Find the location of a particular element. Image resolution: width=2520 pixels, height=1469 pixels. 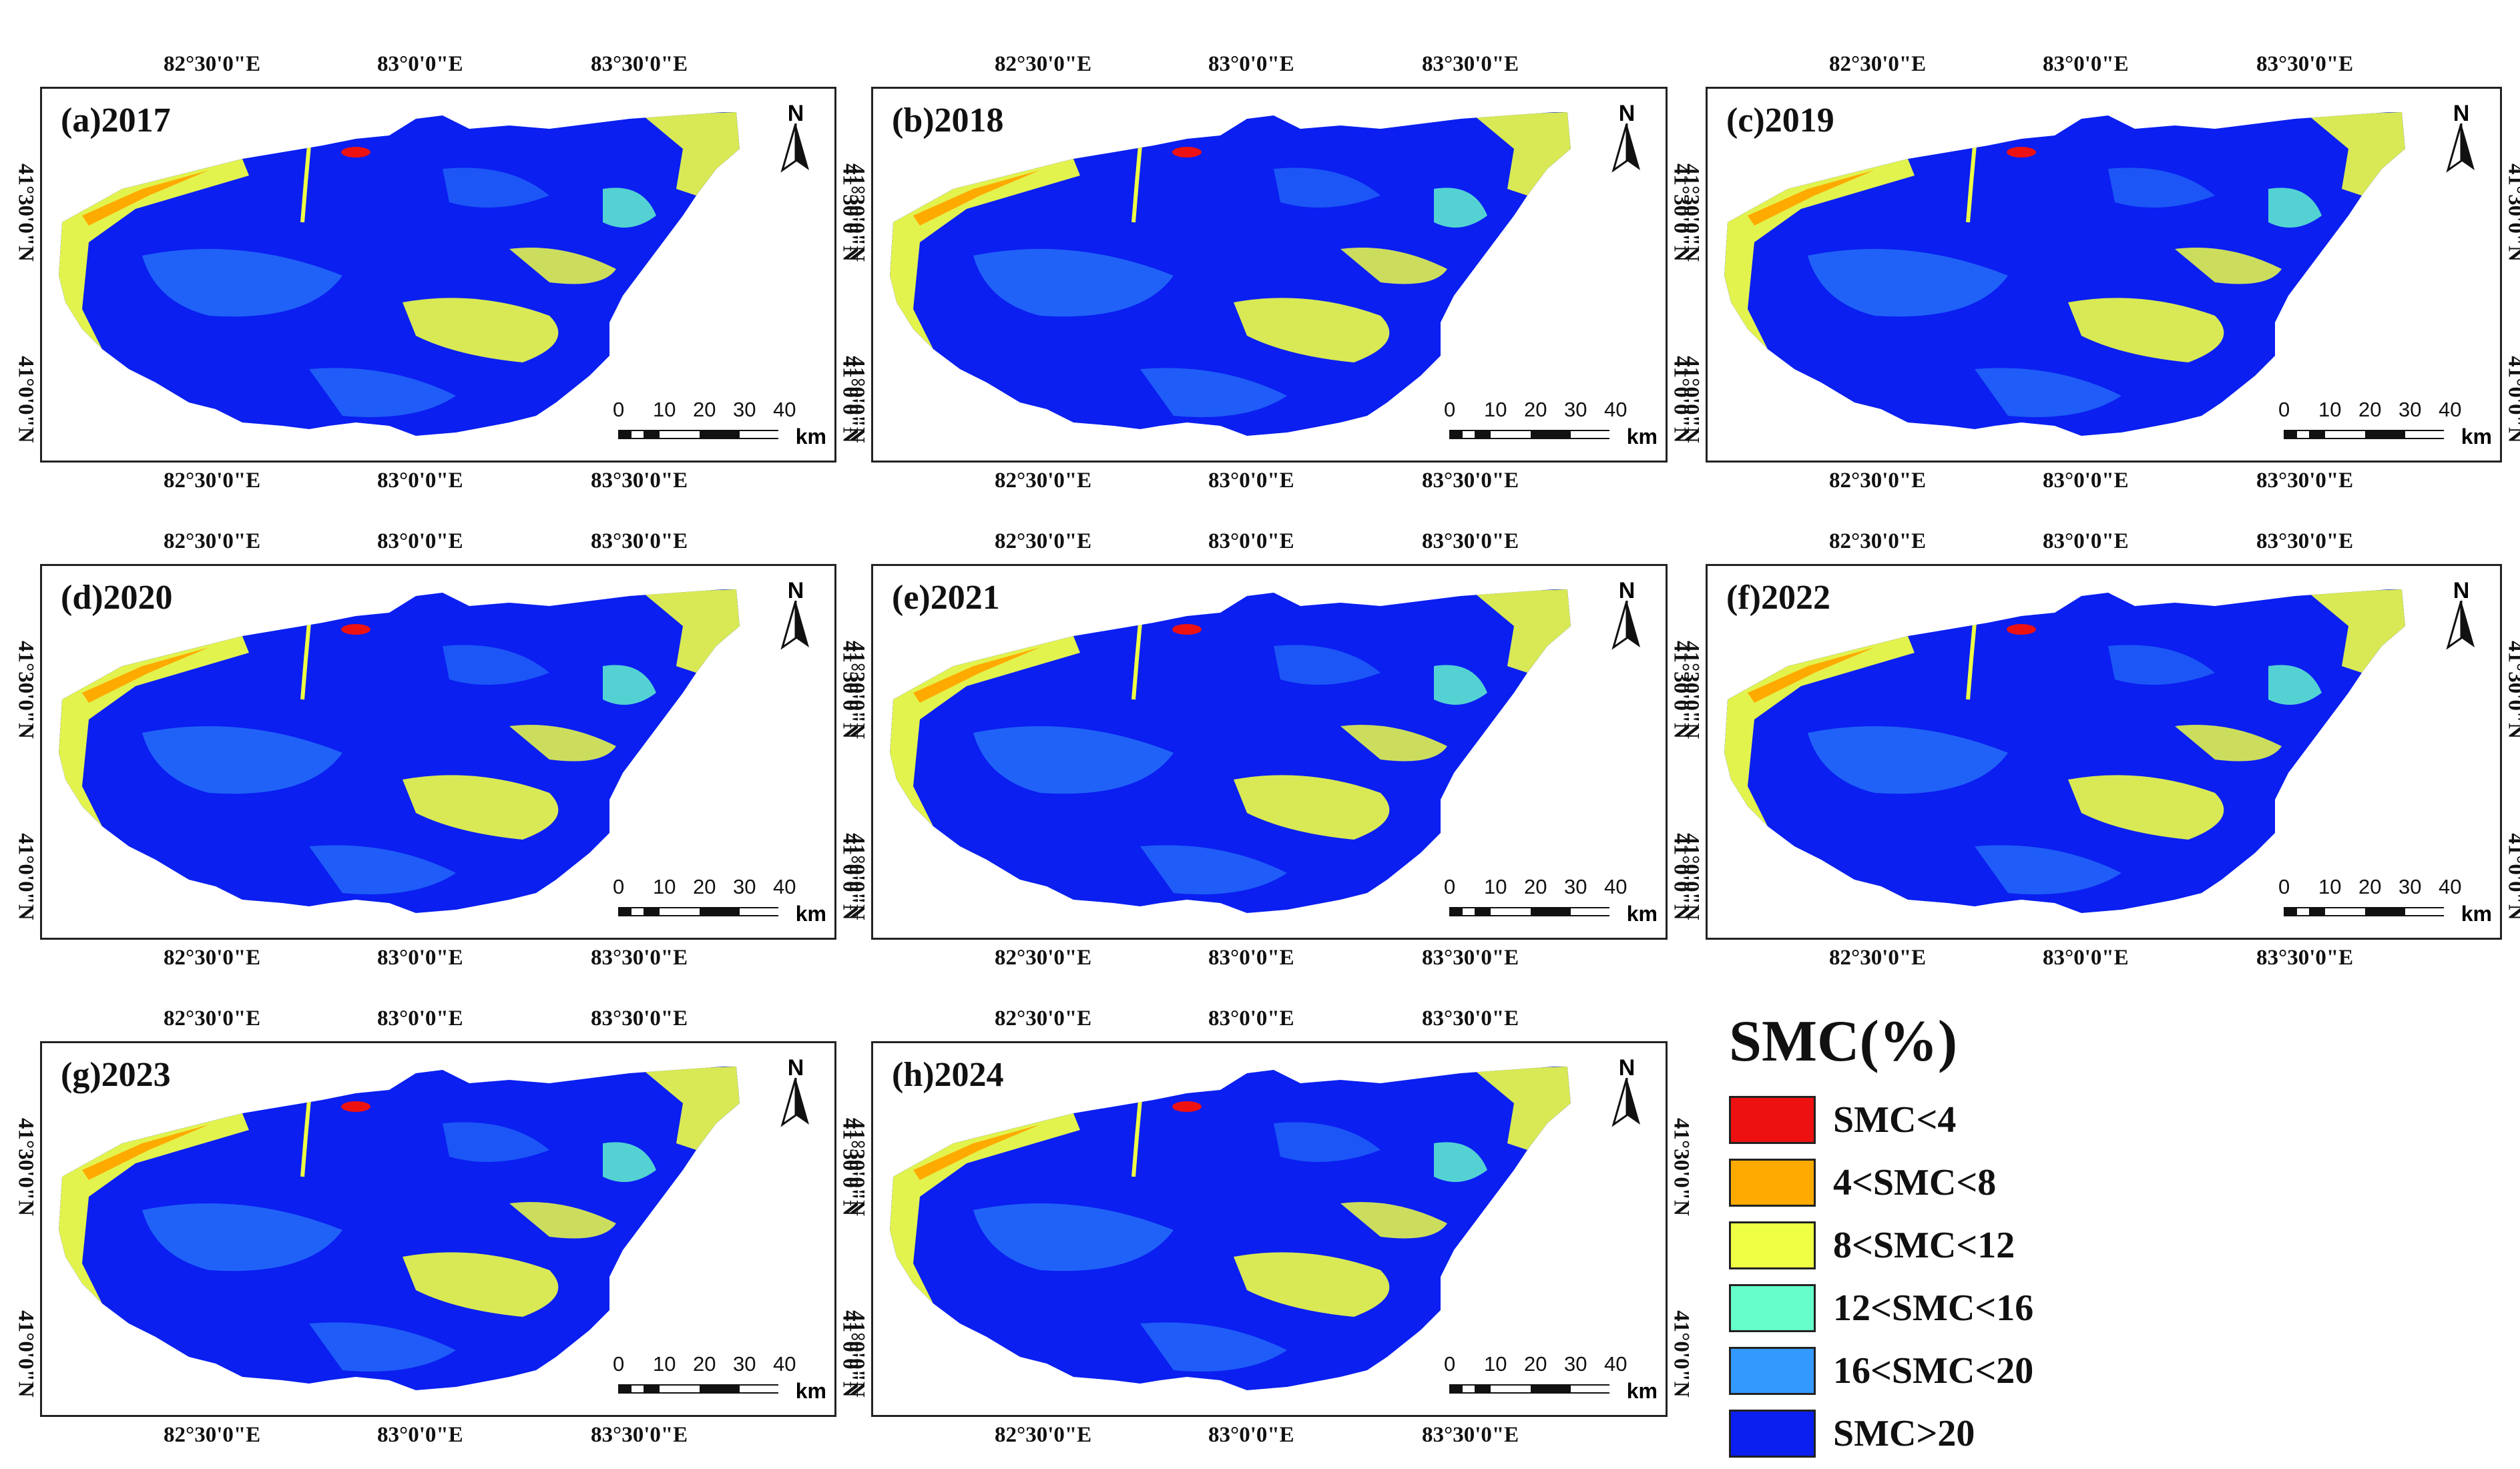

panel-title: (g)2023 is located at coordinates (116, 1075).